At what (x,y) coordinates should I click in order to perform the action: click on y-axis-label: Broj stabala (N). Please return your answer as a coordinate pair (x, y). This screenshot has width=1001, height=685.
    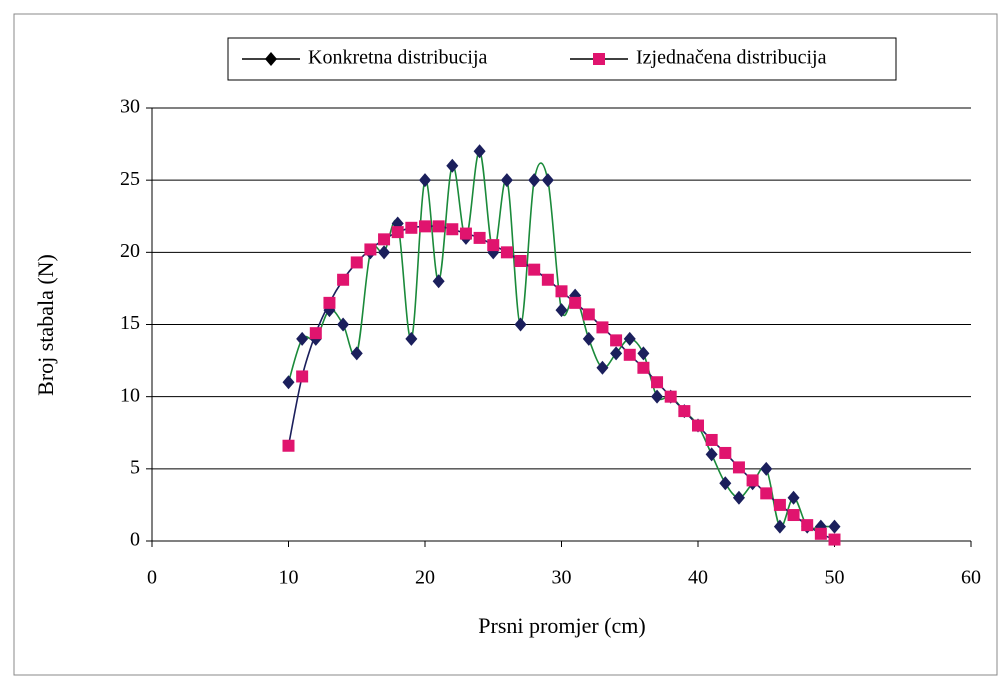
    Looking at the image, I should click on (45, 325).